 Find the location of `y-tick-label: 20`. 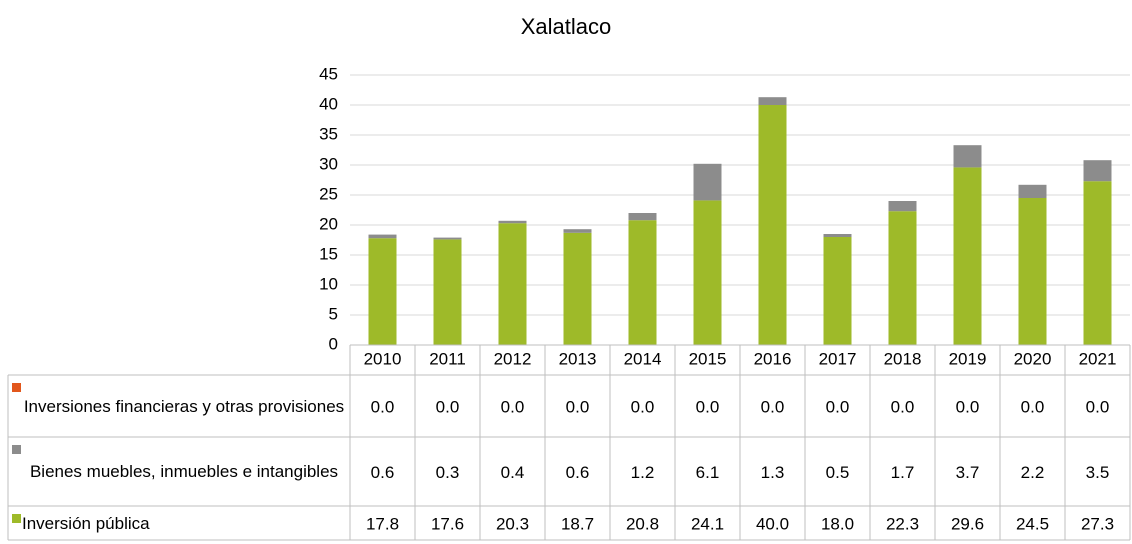

y-tick-label: 20 is located at coordinates (328, 223).